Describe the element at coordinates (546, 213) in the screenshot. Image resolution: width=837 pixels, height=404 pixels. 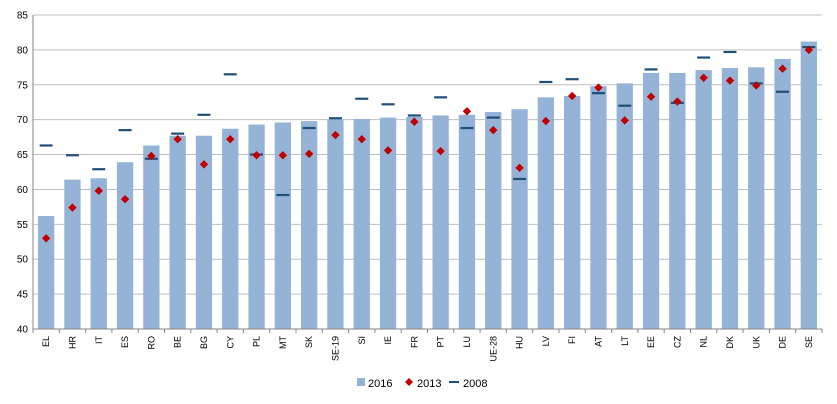
I see `bar-2016-LV` at that location.